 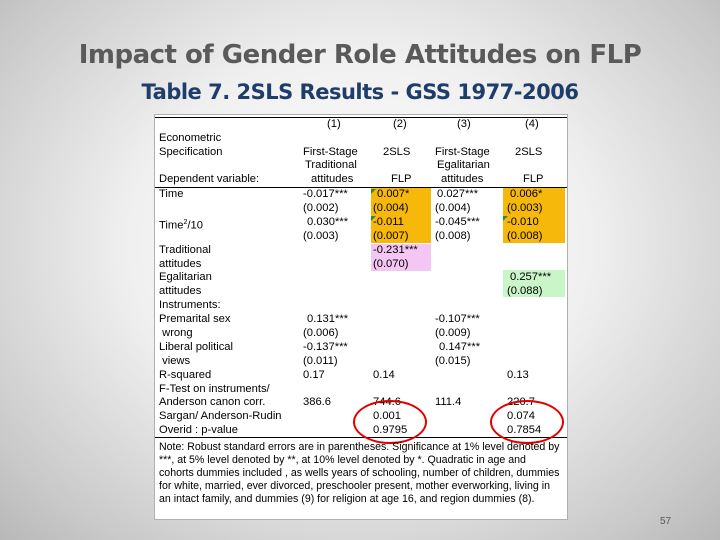 What do you see at coordinates (314, 375) in the screenshot?
I see `rsquared-1: 0.17` at bounding box center [314, 375].